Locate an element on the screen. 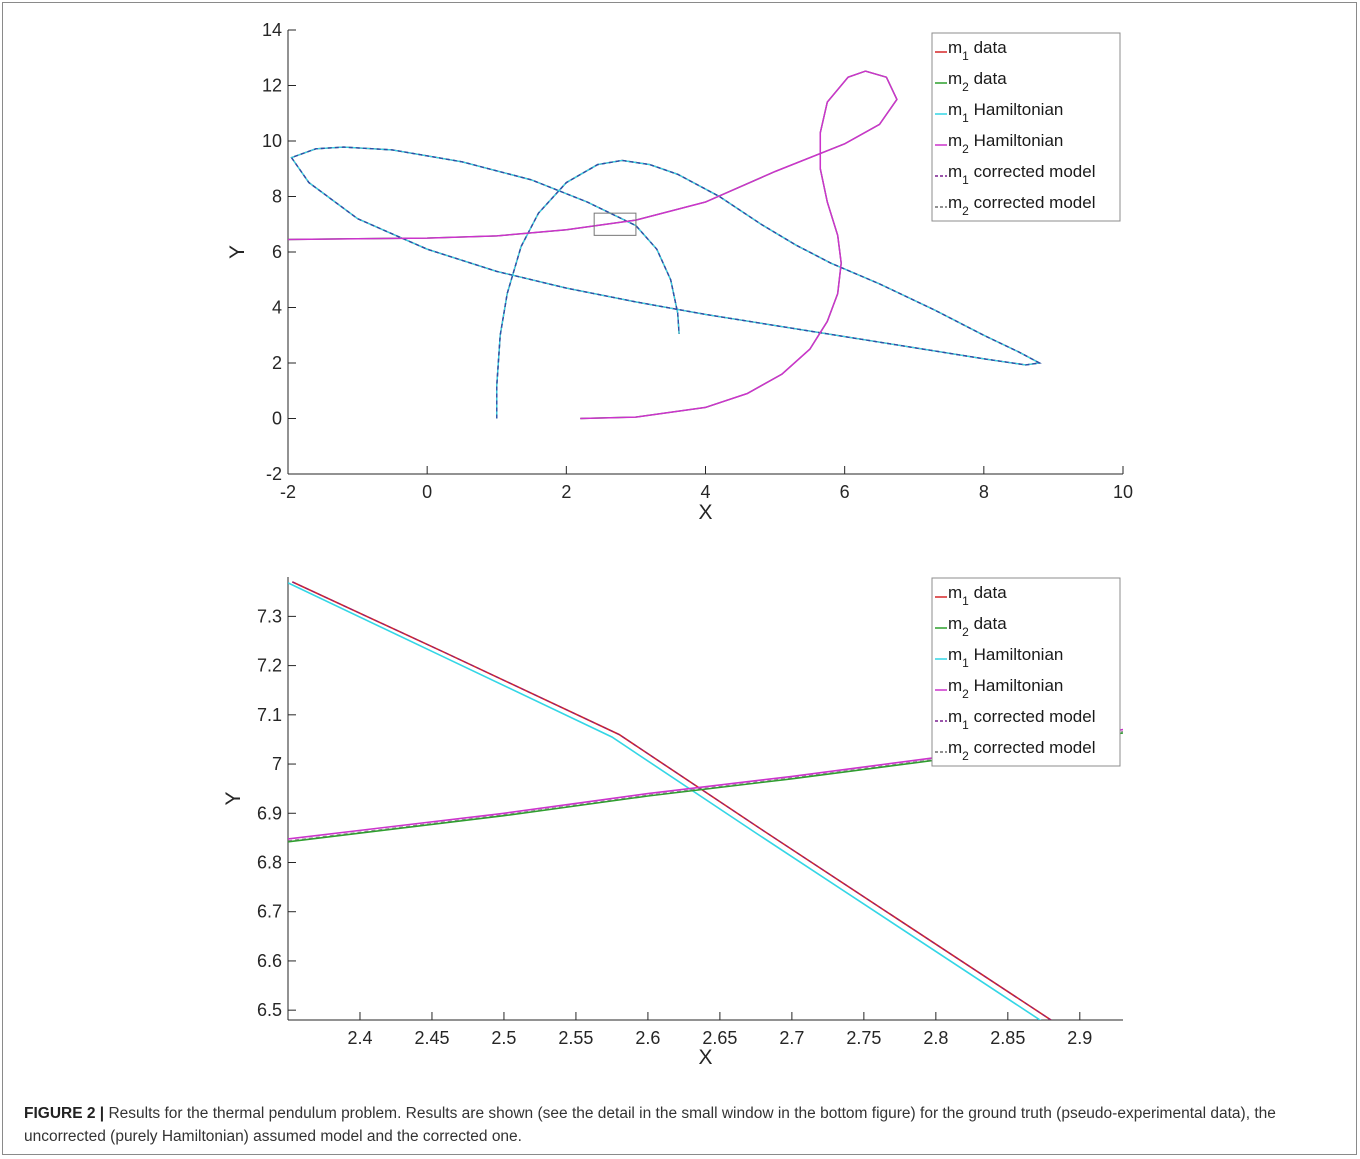 The width and height of the screenshot is (1360, 1159). y-tick-3: 4 is located at coordinates (284, 308).